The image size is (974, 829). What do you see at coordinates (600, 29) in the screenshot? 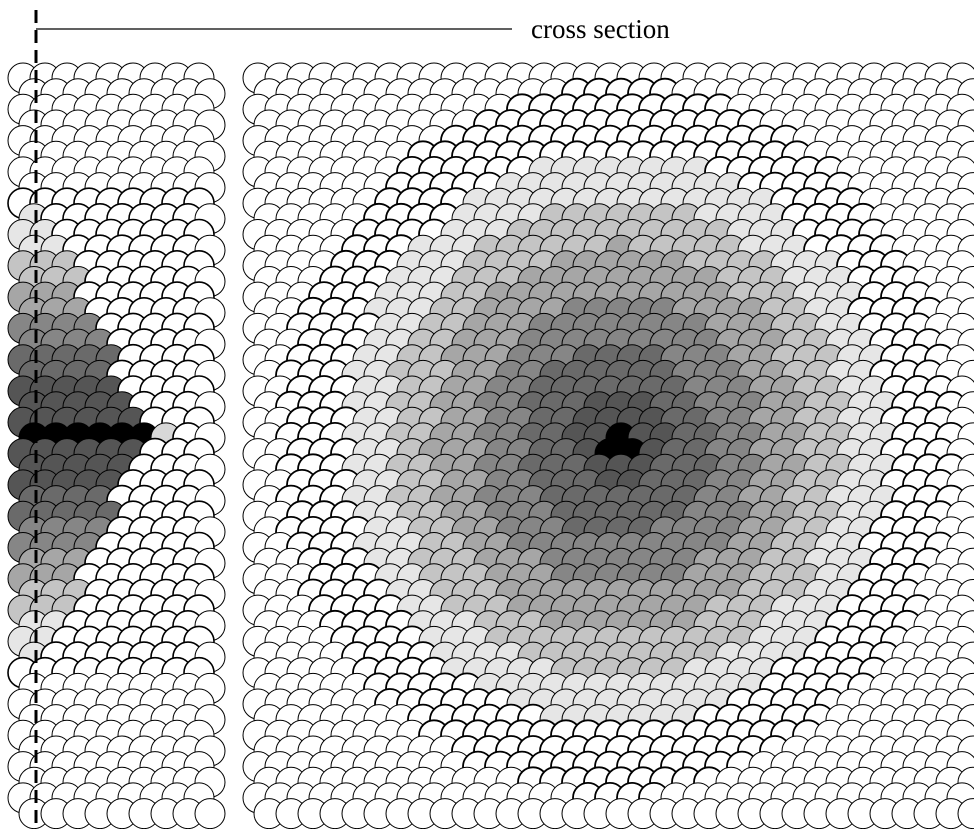
I see `cross-section-label: cross section` at bounding box center [600, 29].